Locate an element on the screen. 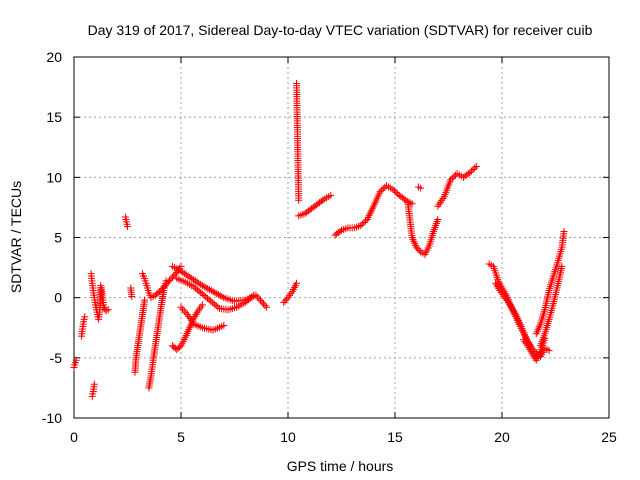 The height and width of the screenshot is (480, 640). y-tick-label: 10 is located at coordinates (54, 177).